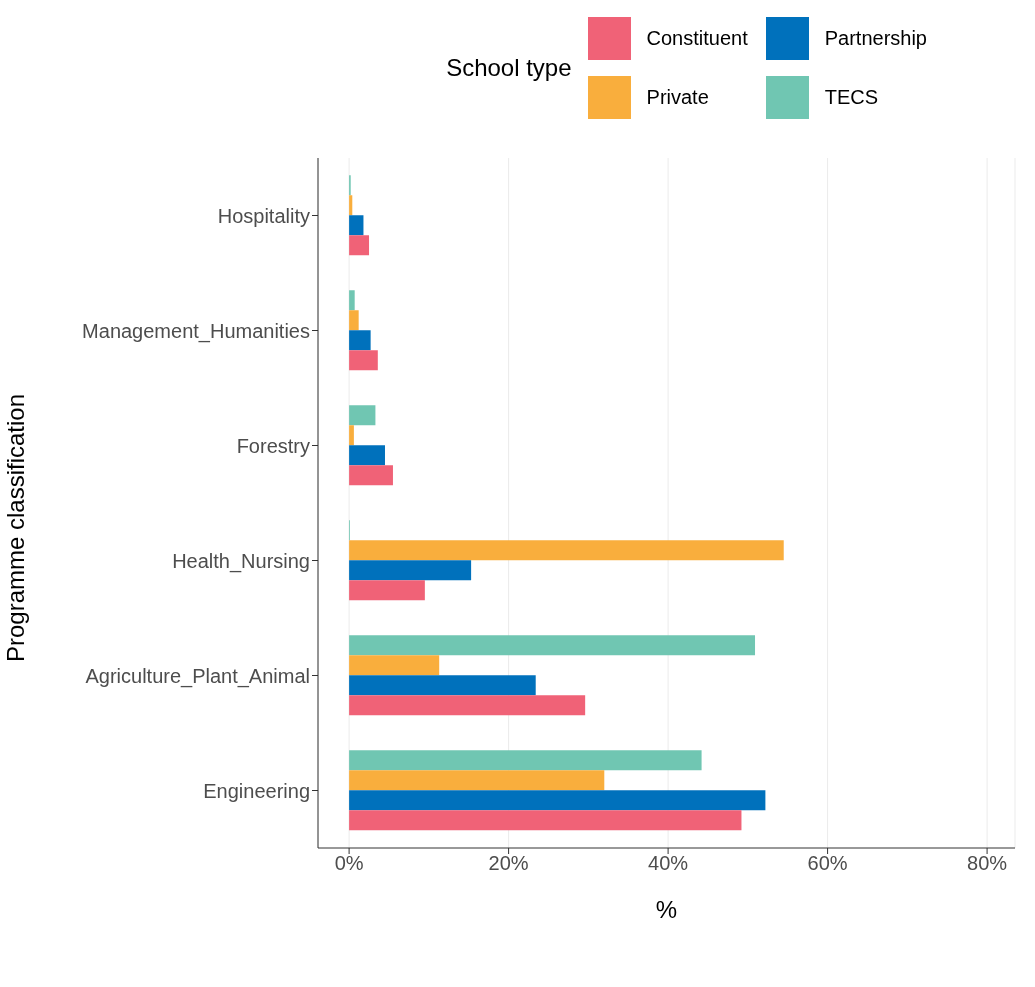 This screenshot has height=987, width=1035. What do you see at coordinates (851, 97) in the screenshot?
I see `legend-label: TECS` at bounding box center [851, 97].